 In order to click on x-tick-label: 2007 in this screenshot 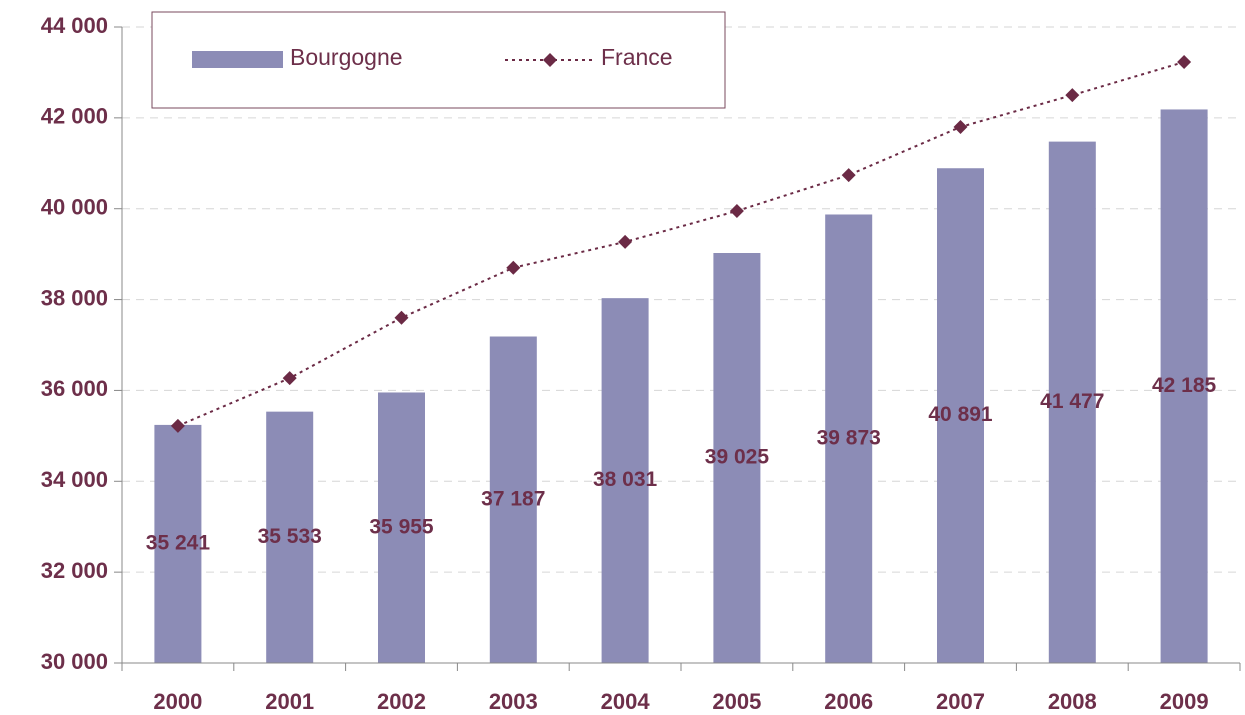, I will do `click(960, 701)`.